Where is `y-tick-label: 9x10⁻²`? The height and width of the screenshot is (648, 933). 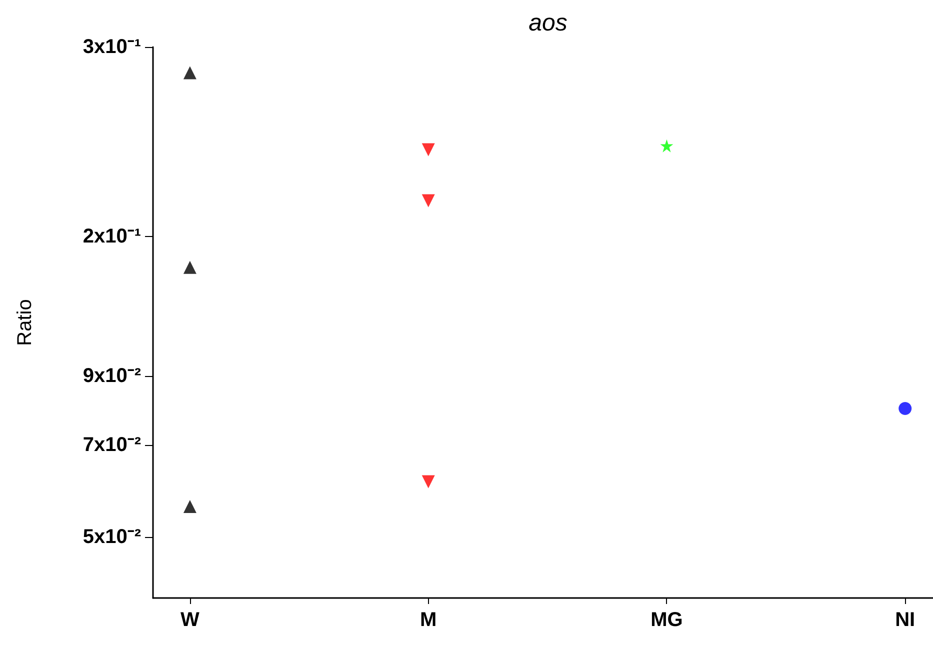
y-tick-label: 9x10⁻² is located at coordinates (112, 376).